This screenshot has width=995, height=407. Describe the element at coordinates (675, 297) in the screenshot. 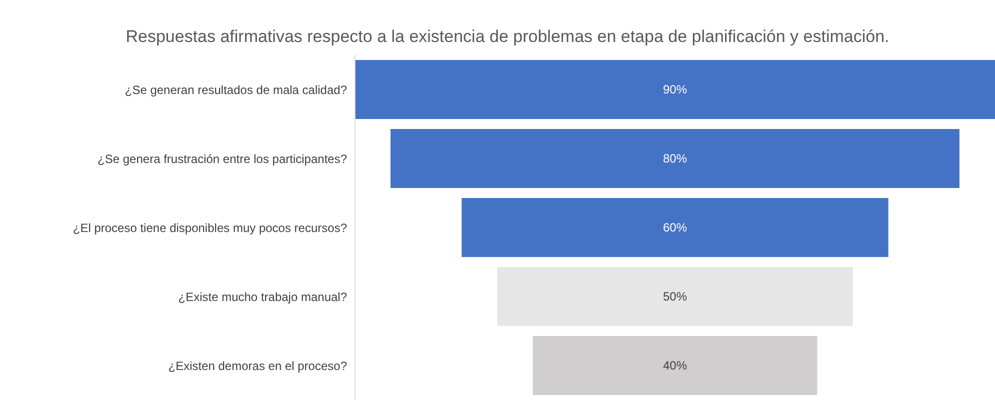

I see `data-label: 50%` at that location.